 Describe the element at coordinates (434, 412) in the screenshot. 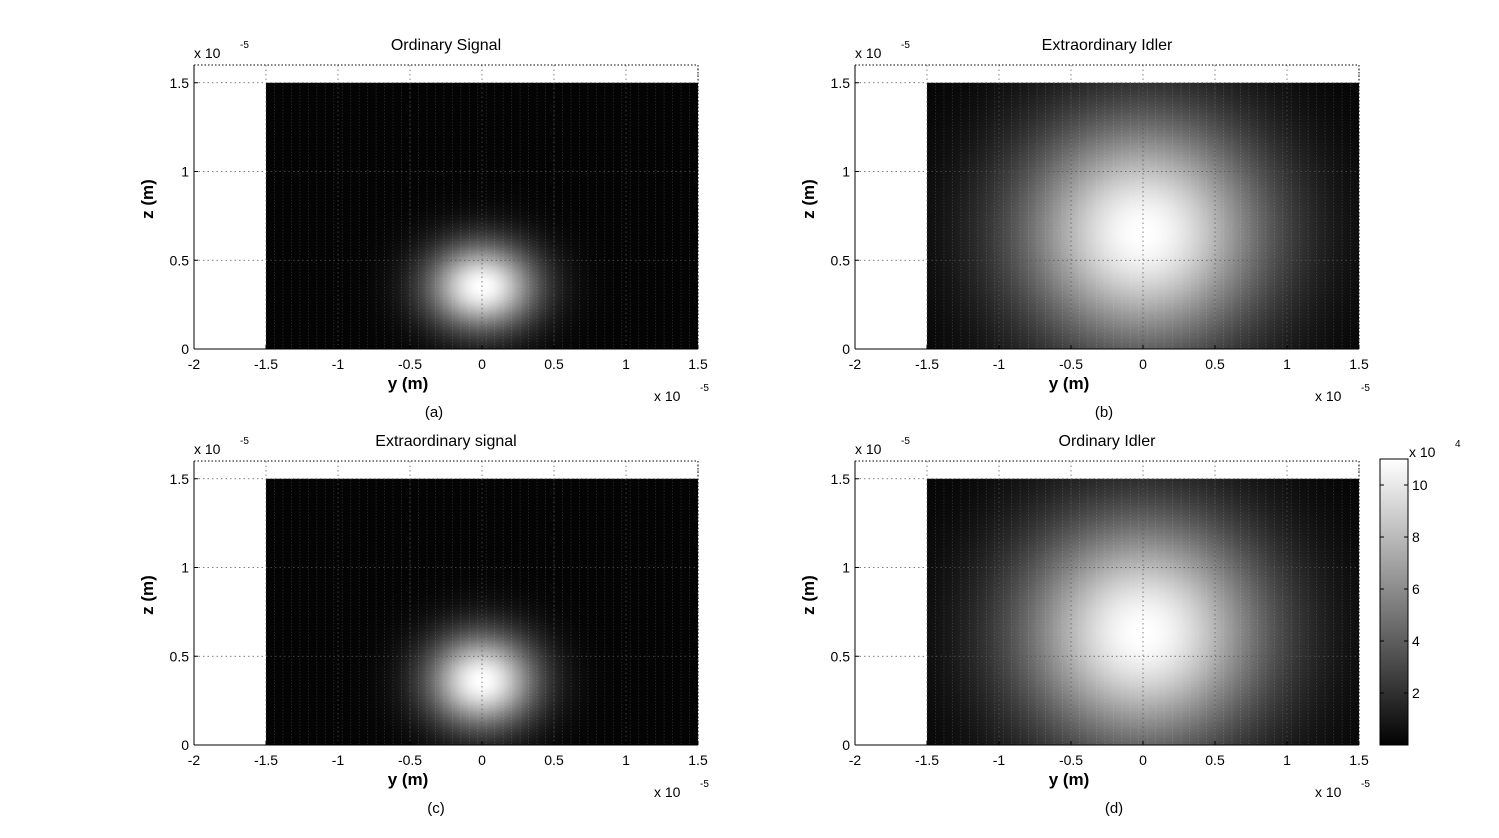

I see `subplot-caption: (a)` at that location.